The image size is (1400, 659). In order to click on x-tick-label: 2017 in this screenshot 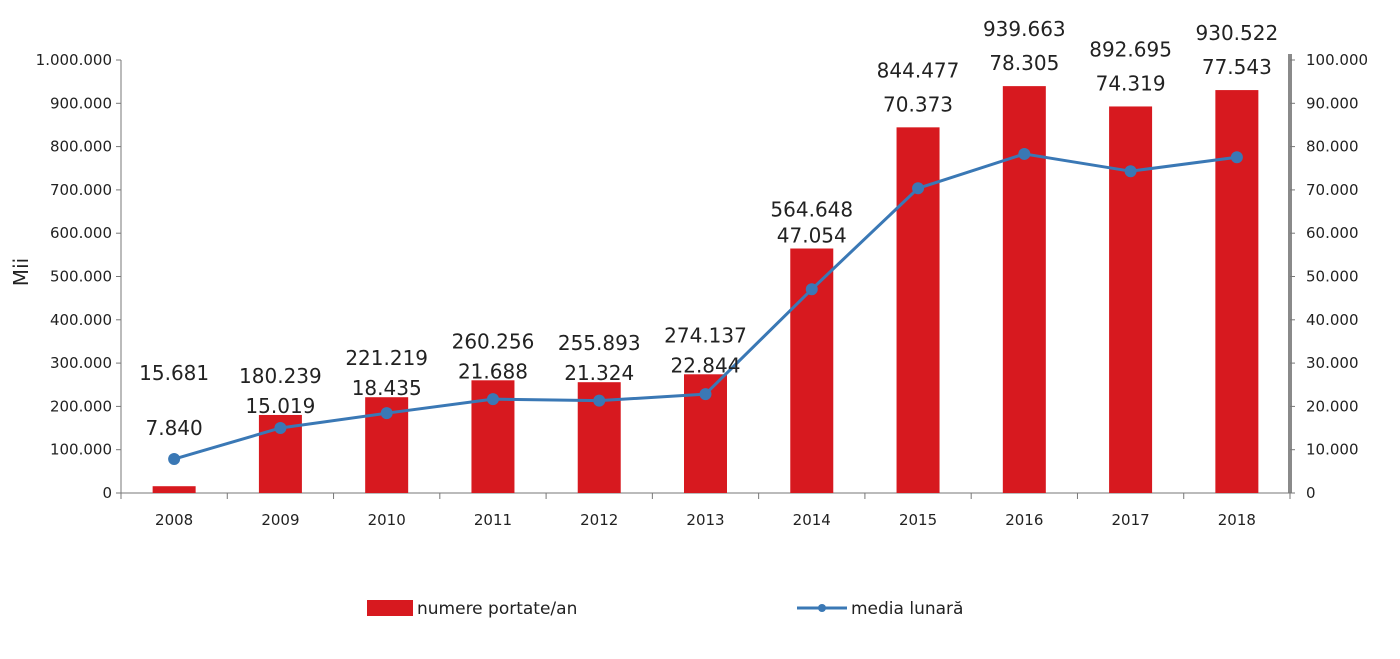, I will do `click(1130, 520)`.